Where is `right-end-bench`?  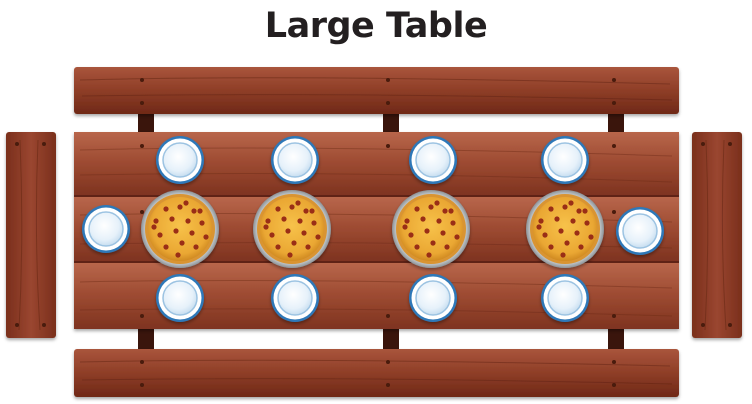
right-end-bench is located at coordinates (717, 235).